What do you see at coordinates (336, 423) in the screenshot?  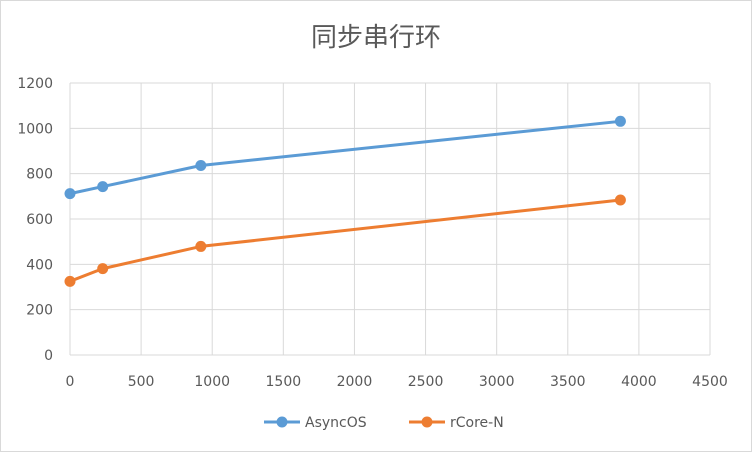 I see `legend-label: AsyncOS` at bounding box center [336, 423].